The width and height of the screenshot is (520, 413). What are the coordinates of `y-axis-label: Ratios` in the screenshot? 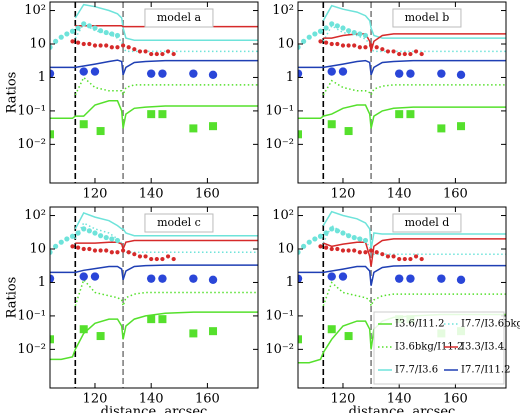 It's located at (12, 298).